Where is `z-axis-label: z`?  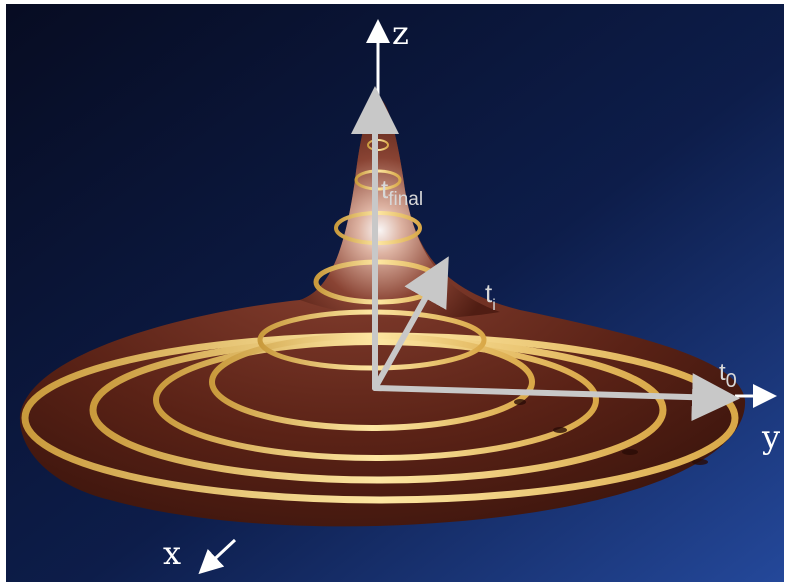
z-axis-label: z is located at coordinates (400, 33).